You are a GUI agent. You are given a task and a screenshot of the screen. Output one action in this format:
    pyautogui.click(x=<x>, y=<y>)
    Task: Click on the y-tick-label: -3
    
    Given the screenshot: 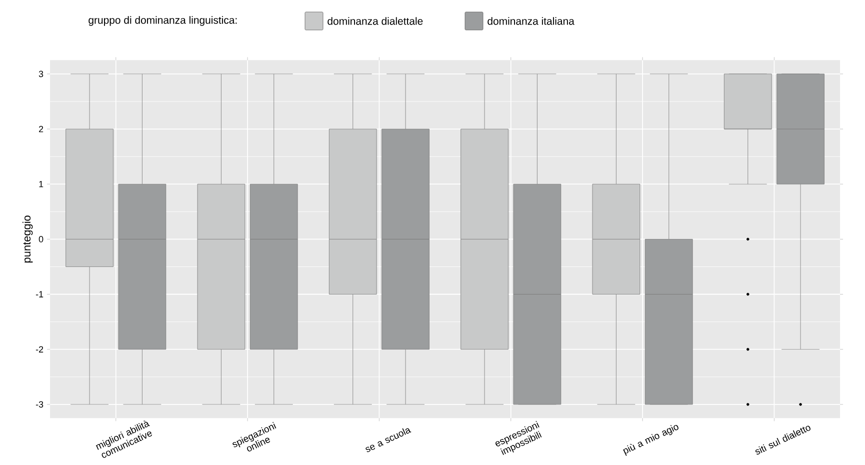 What is the action you would take?
    pyautogui.click(x=40, y=404)
    